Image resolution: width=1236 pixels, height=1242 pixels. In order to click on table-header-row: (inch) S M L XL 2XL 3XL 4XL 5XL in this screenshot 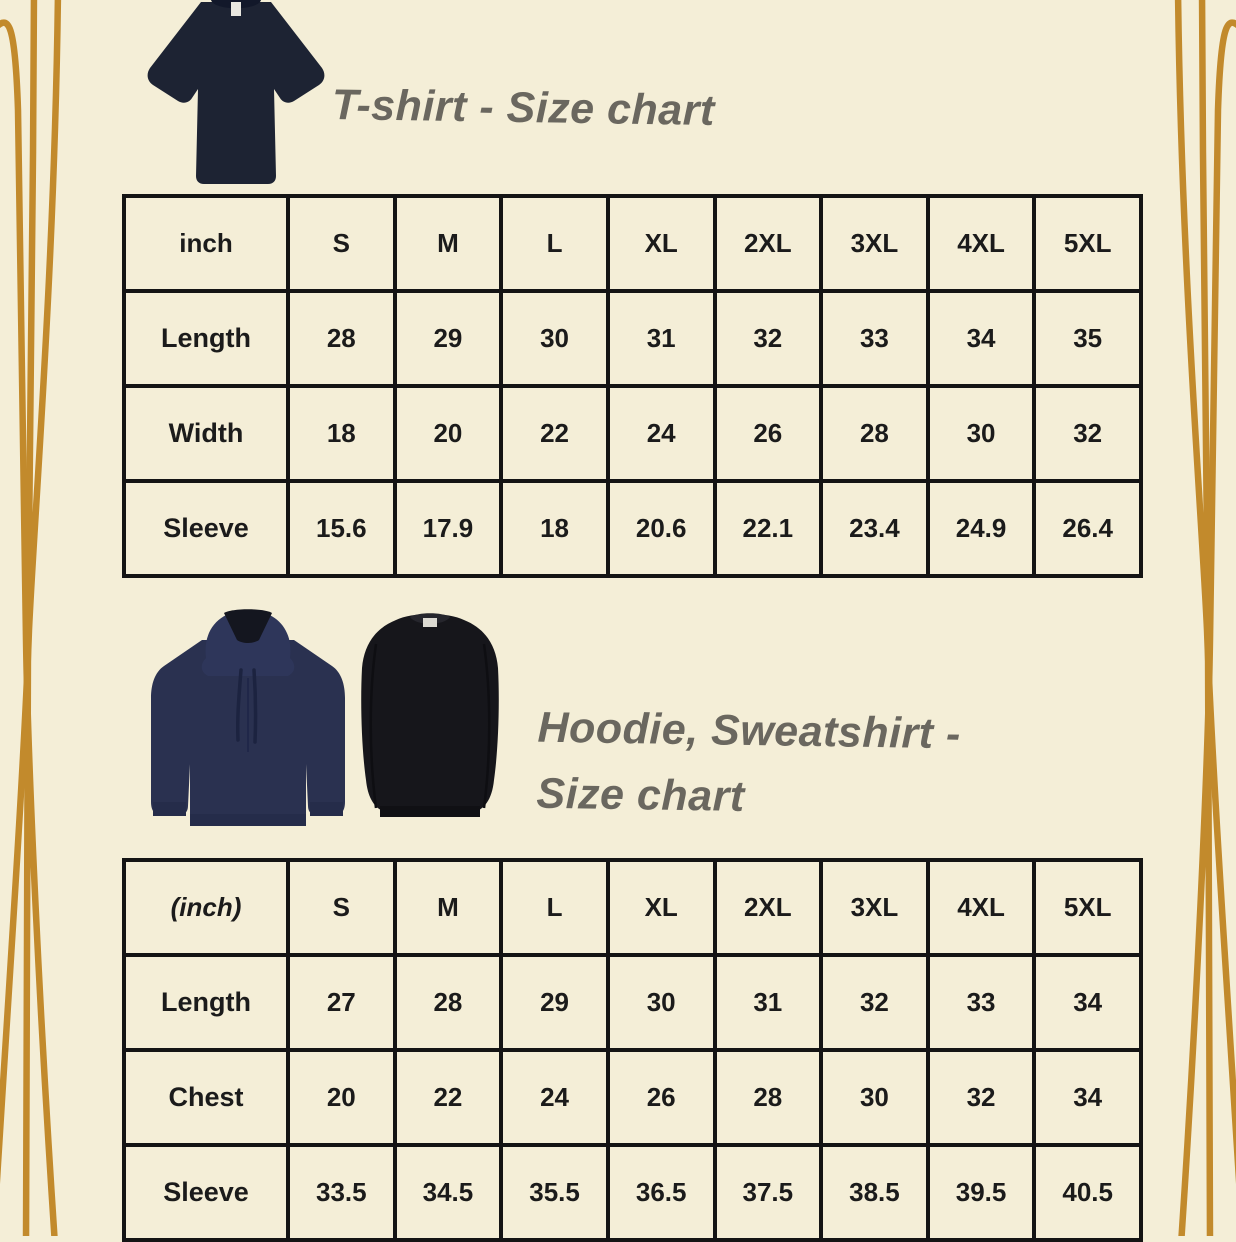, I will do `click(632, 907)`.